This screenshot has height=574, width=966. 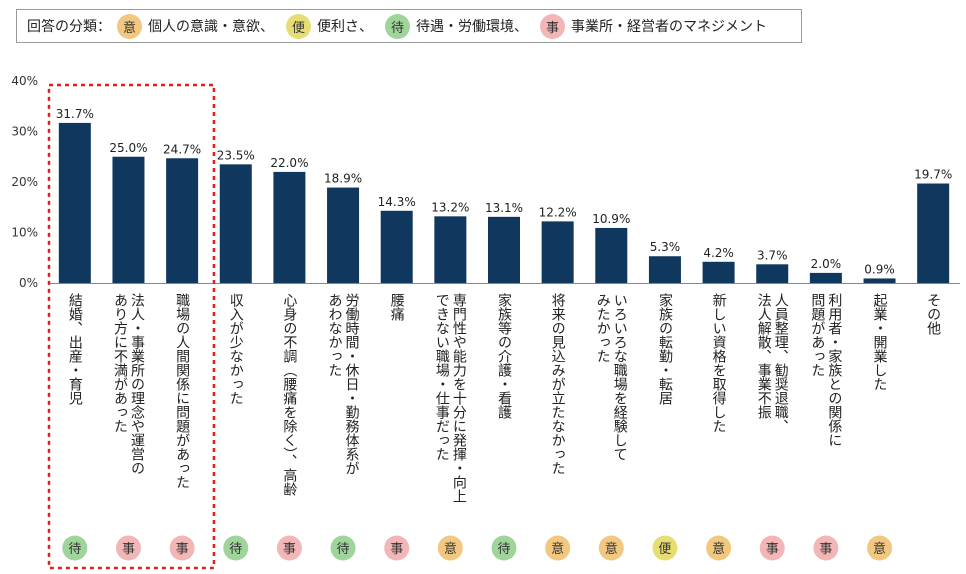 What do you see at coordinates (343, 179) in the screenshot?
I see `value-label: 18.9%` at bounding box center [343, 179].